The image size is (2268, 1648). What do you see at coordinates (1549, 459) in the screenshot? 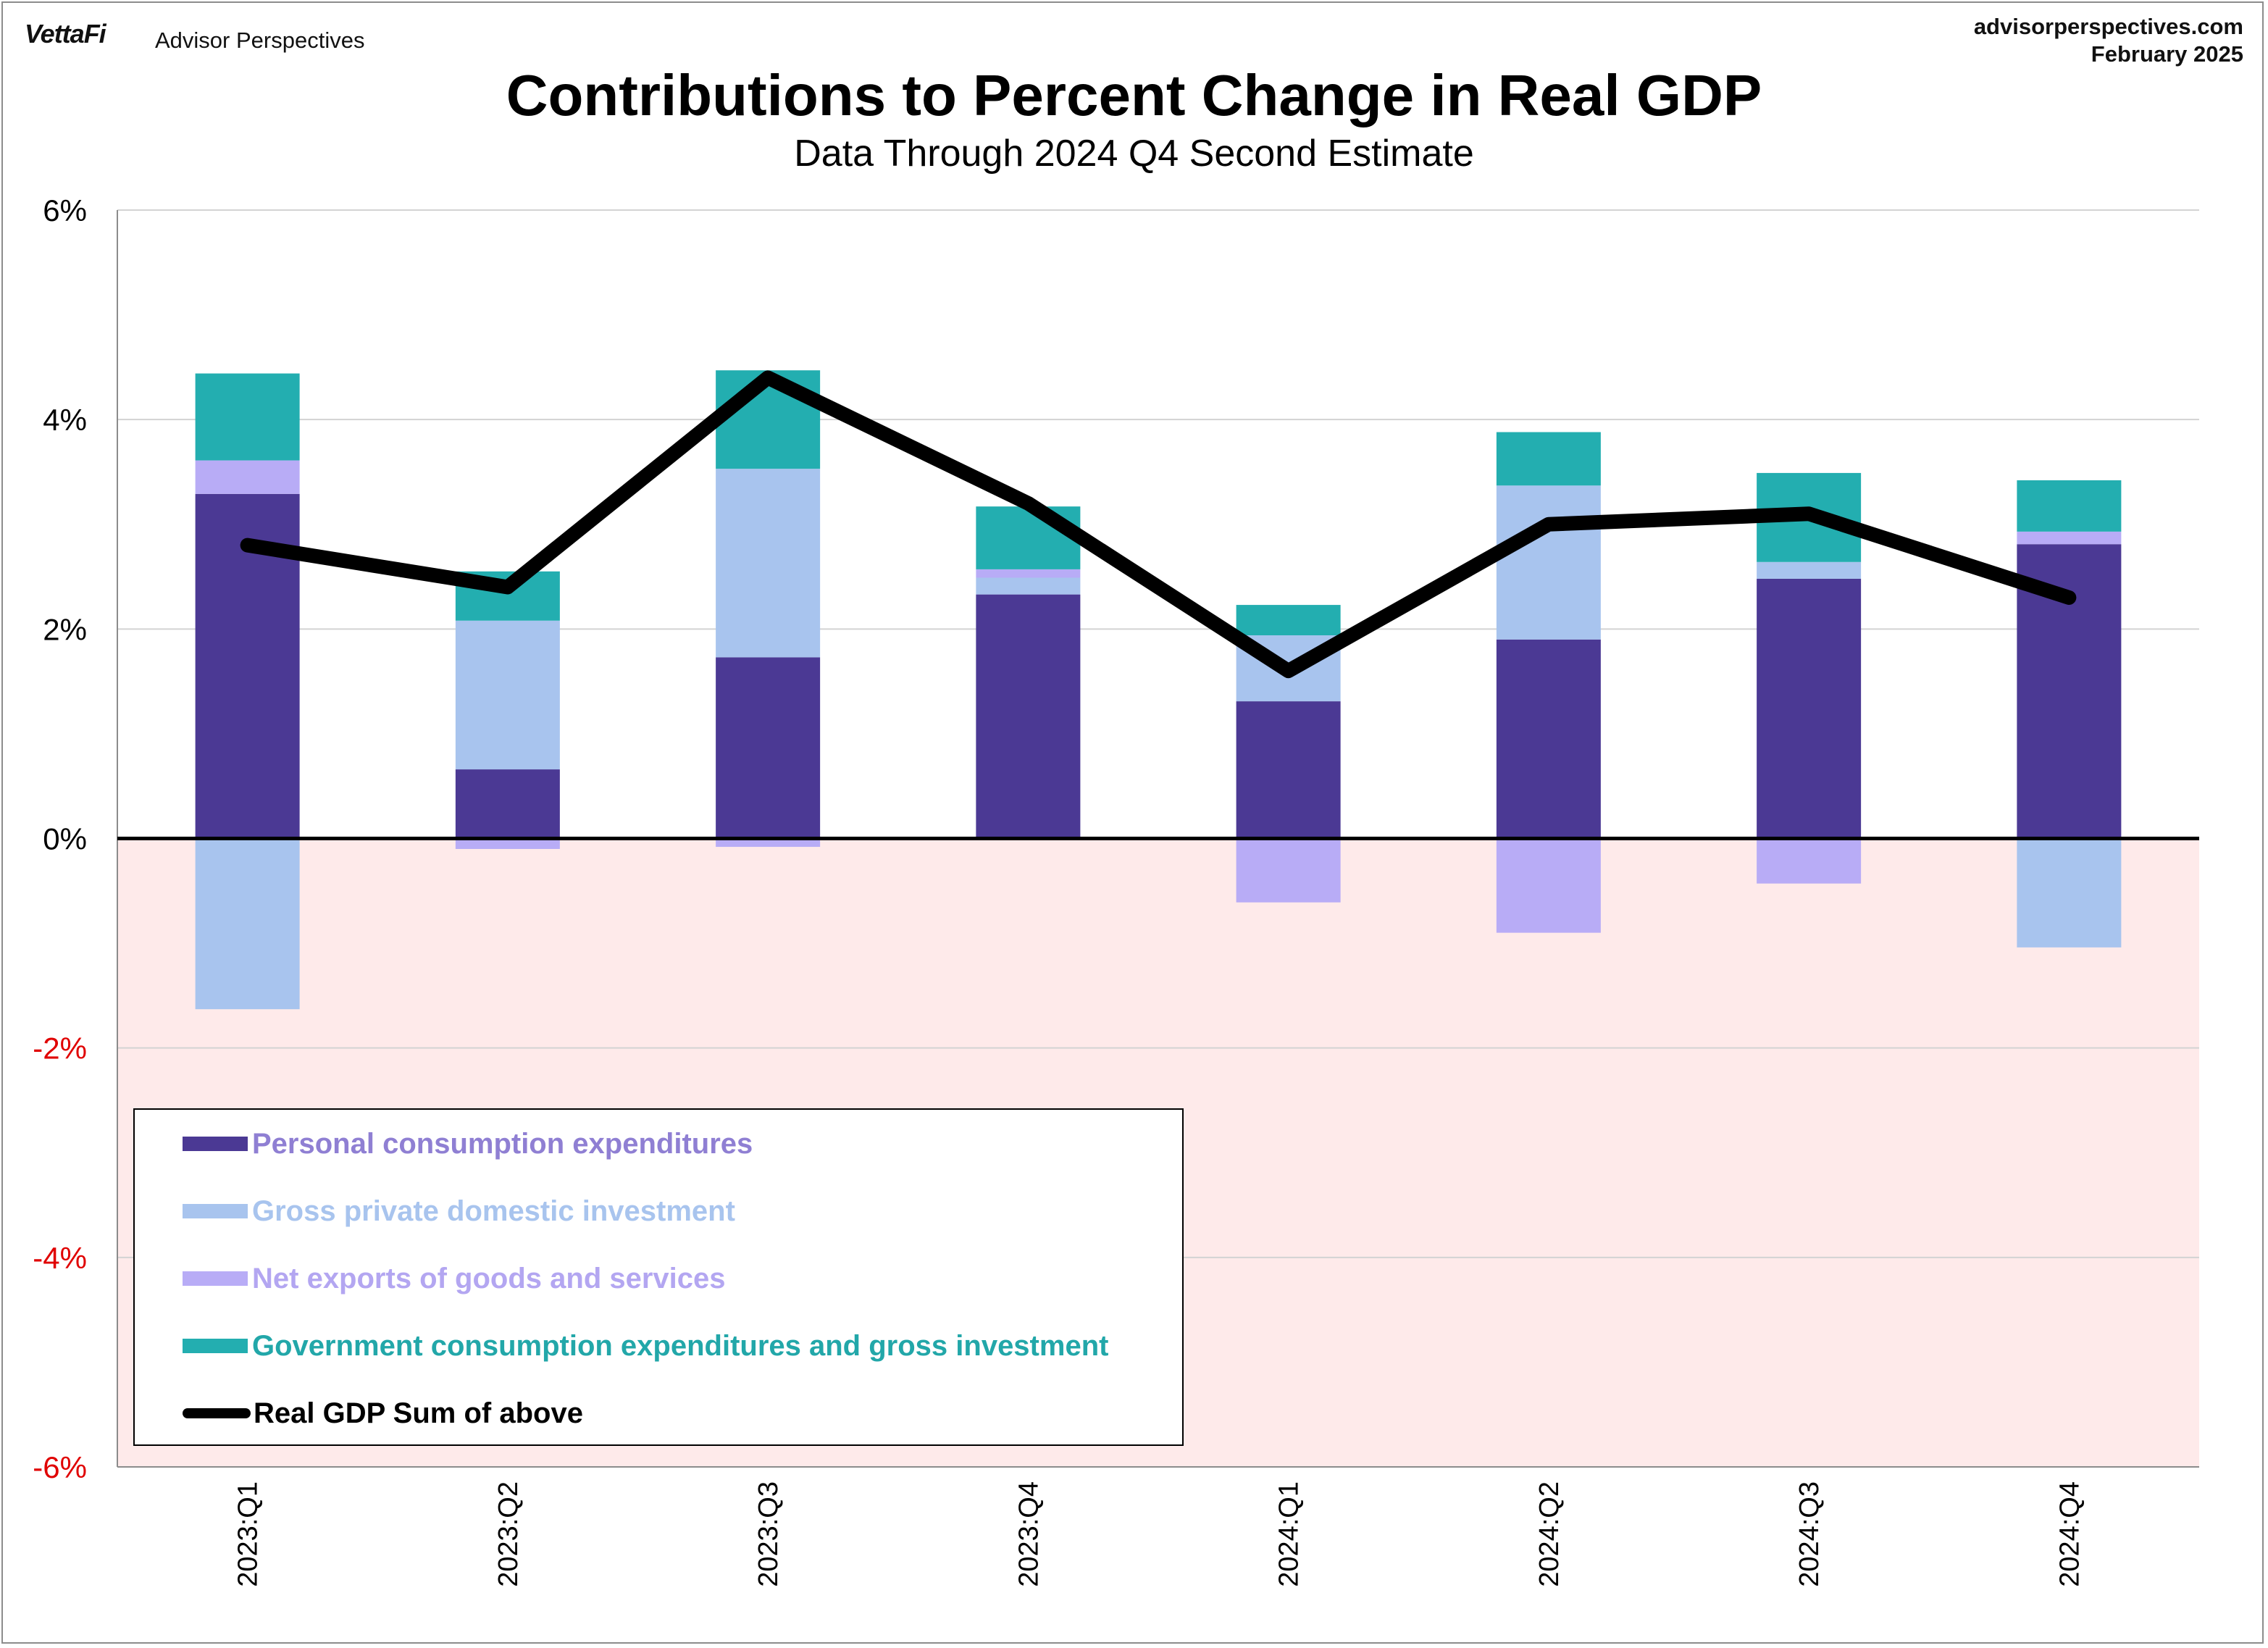
I see `bar-government-consumption-expenditures-and-gross-investment-2024-q2` at bounding box center [1549, 459].